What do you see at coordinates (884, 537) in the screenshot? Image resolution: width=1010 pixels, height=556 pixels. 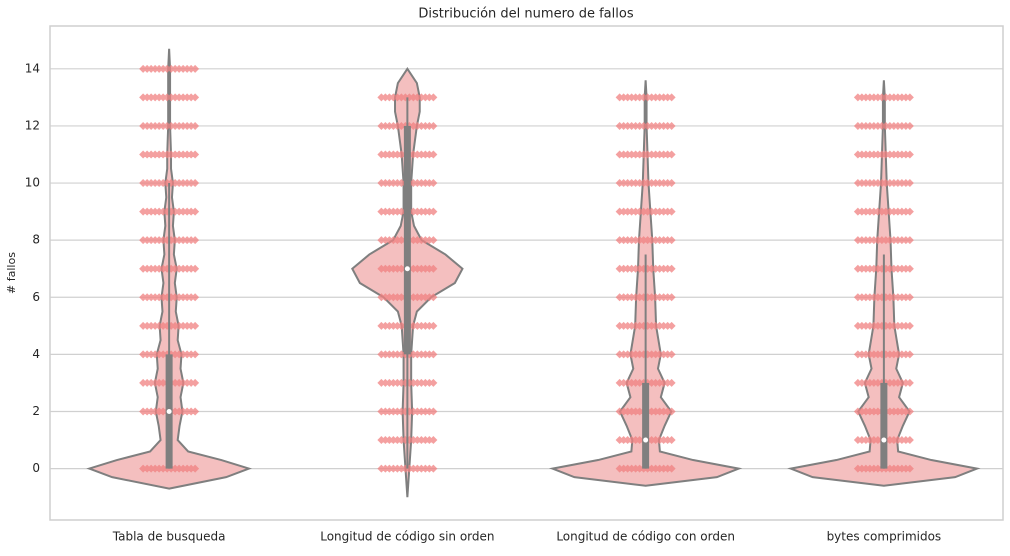 I see `x-tick-label: bytes comprimidos` at bounding box center [884, 537].